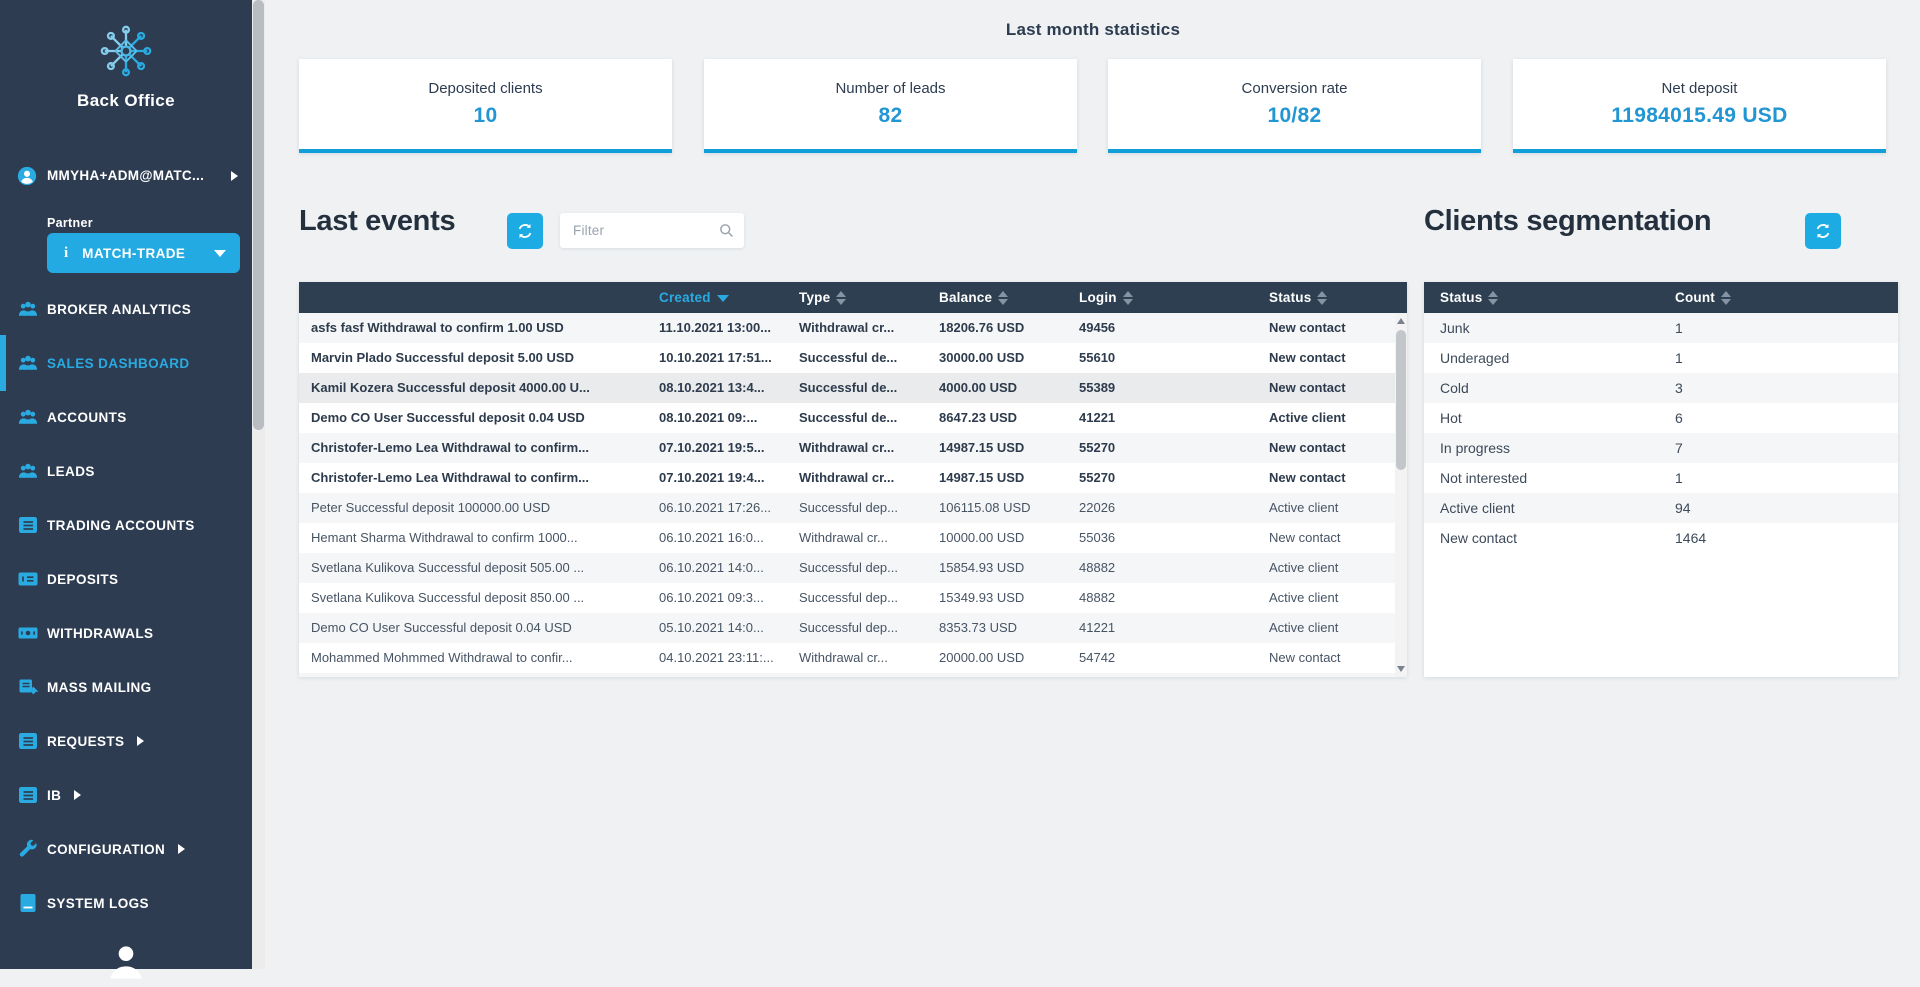  Describe the element at coordinates (28, 903) in the screenshot. I see `book-icon` at that location.